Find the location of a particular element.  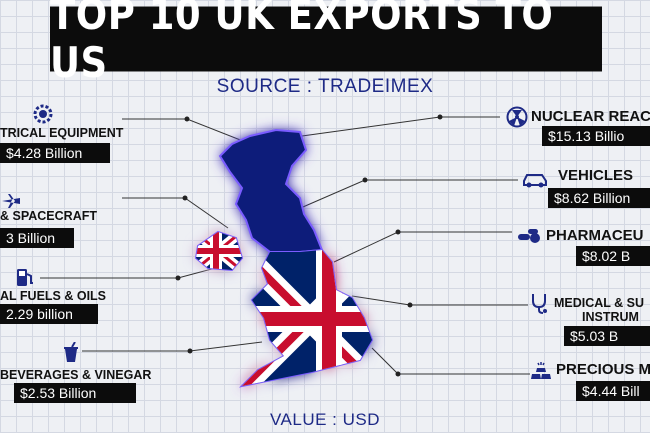

category-label: NUCLEAR REAC is located at coordinates (590, 116).